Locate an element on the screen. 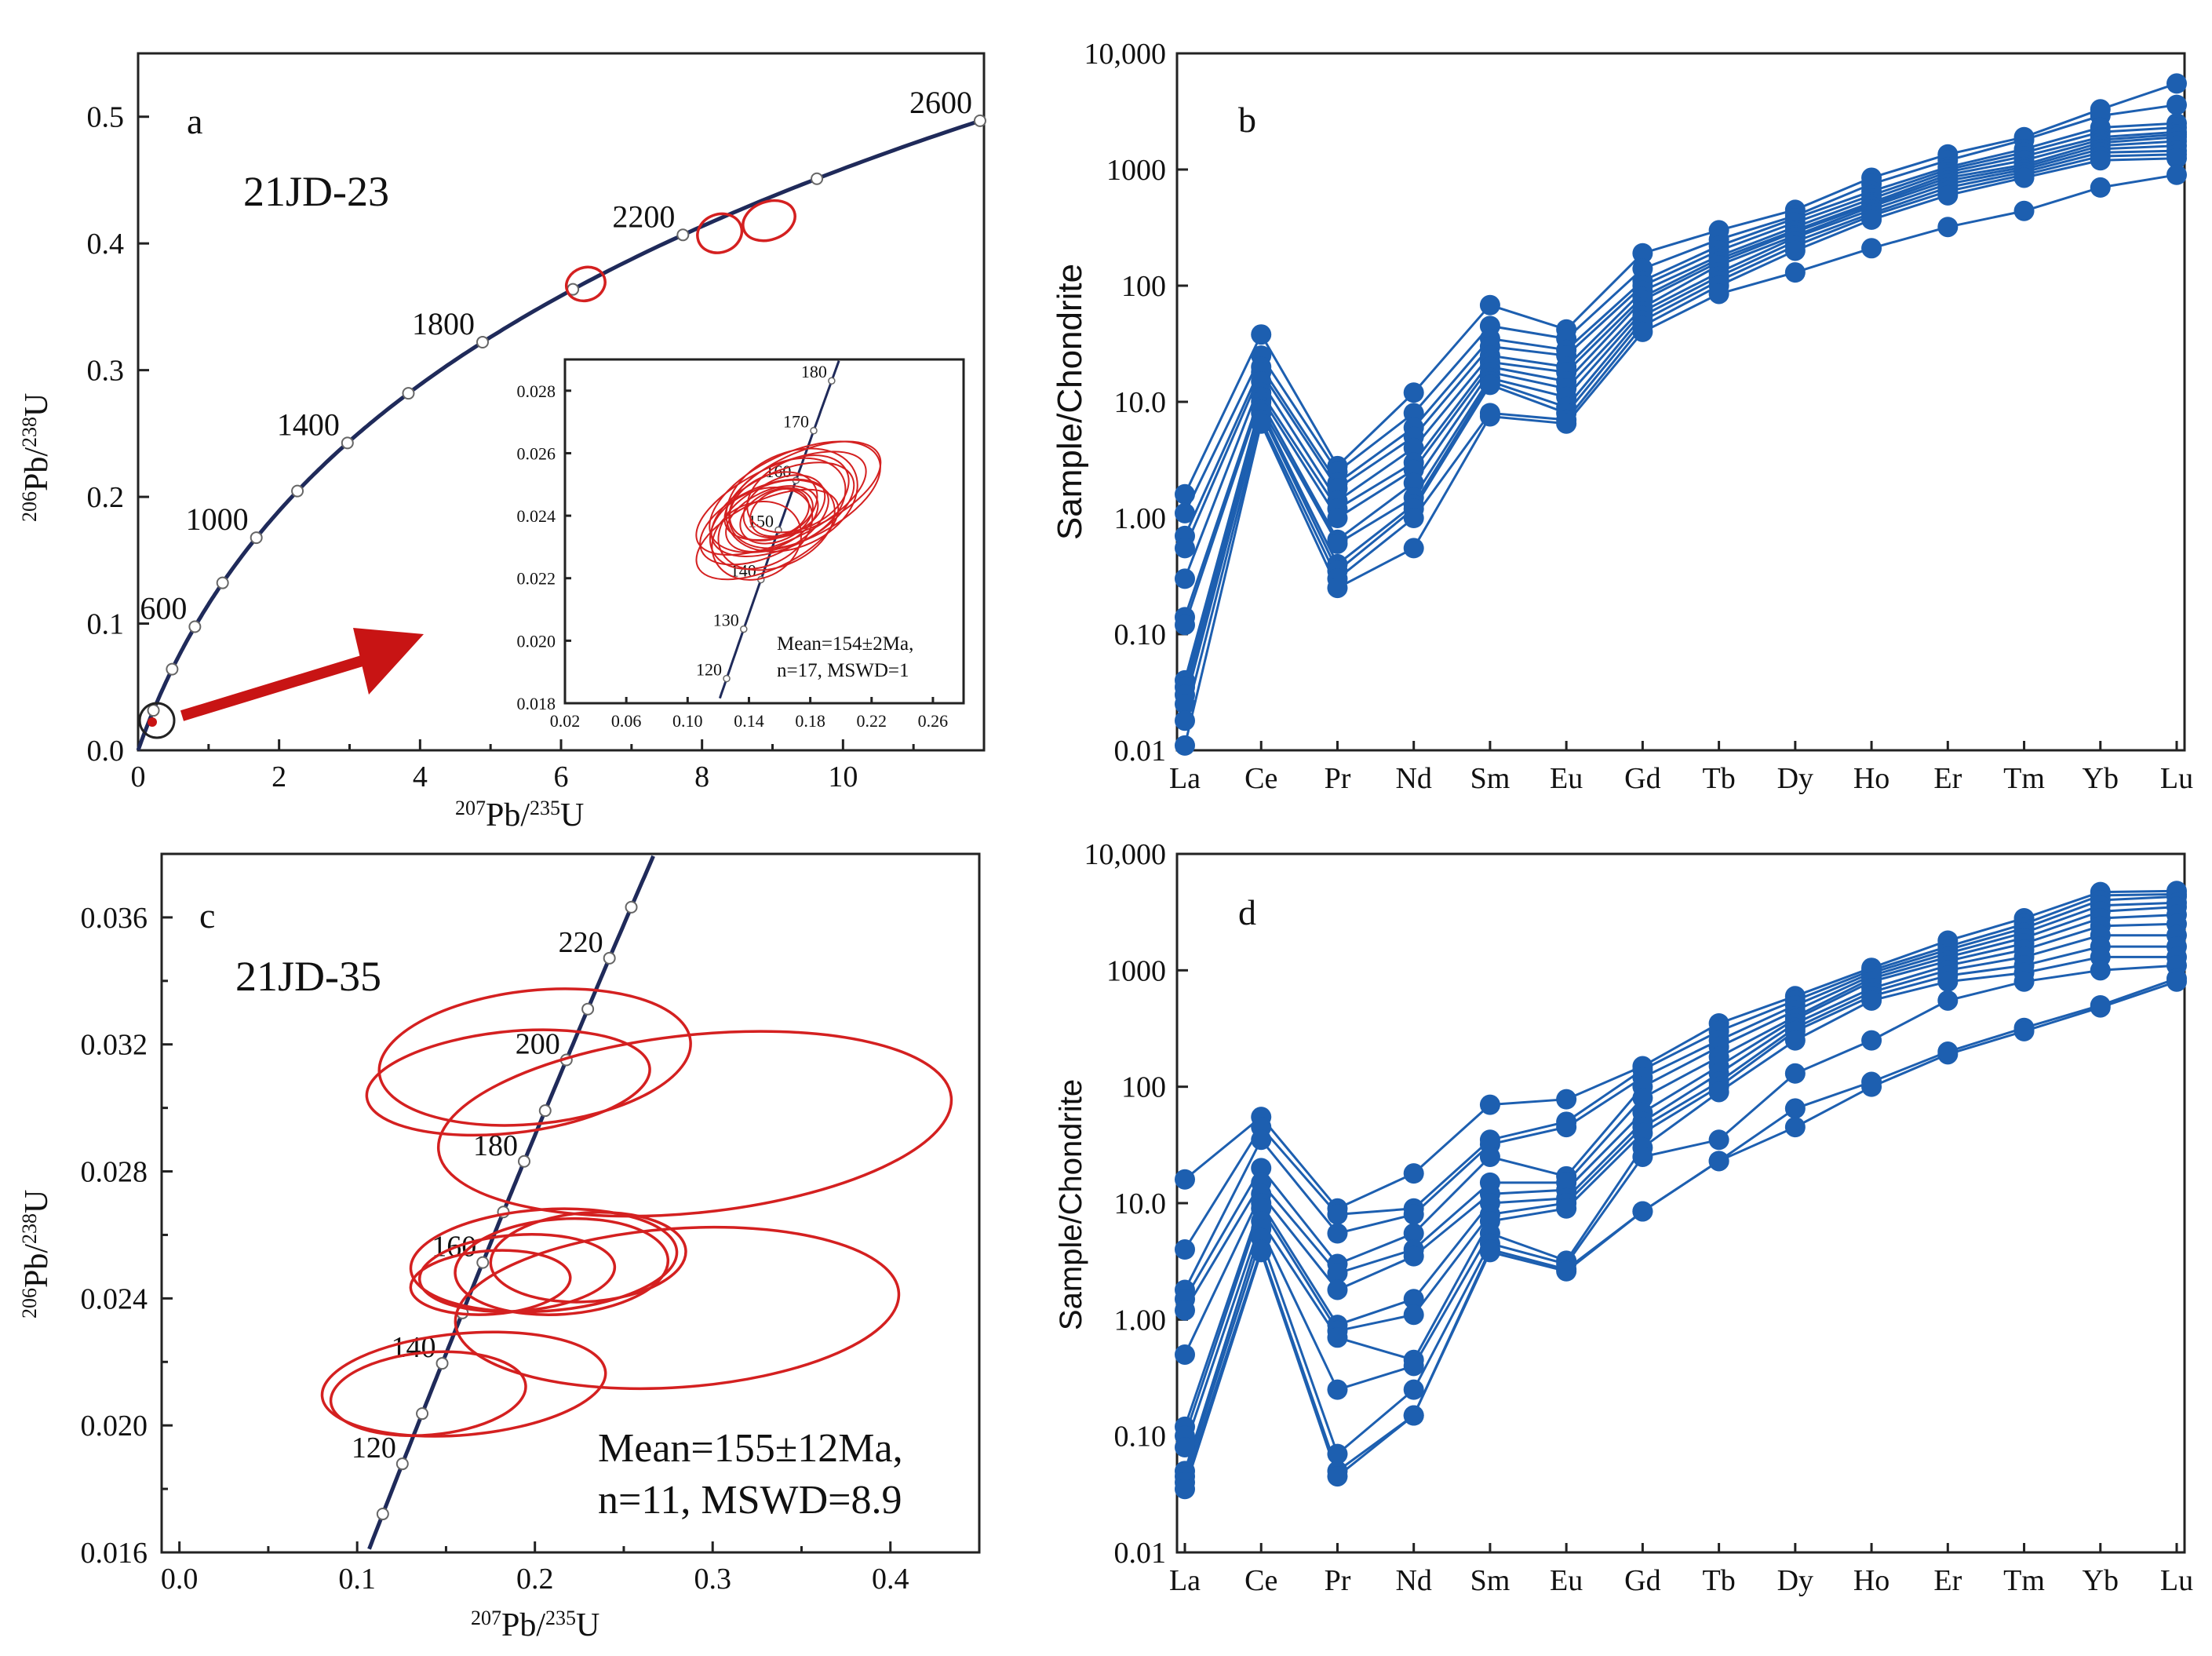  y-tick-label: 0.5 is located at coordinates (106, 117).